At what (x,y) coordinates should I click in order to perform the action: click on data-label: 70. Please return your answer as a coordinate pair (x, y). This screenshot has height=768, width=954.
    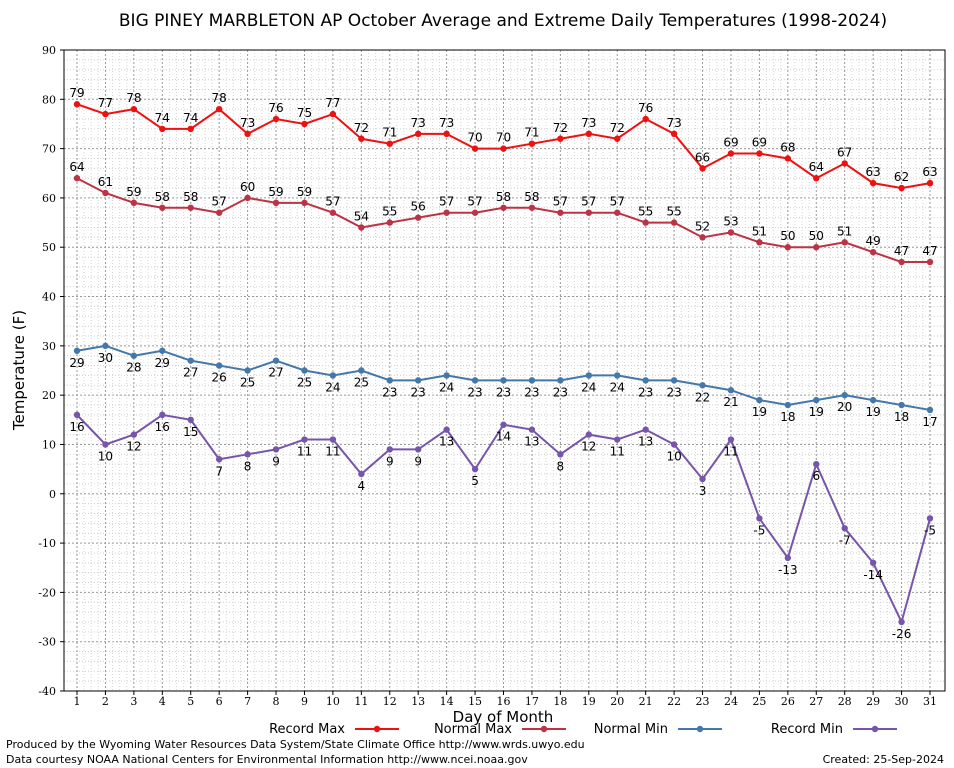
    Looking at the image, I should click on (474, 138).